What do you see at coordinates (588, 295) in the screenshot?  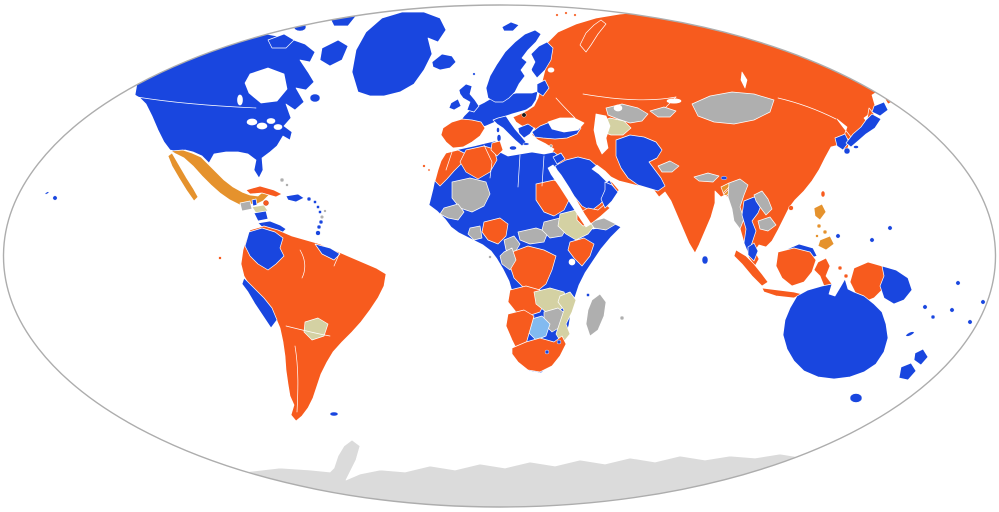 I see `region-comoros` at bounding box center [588, 295].